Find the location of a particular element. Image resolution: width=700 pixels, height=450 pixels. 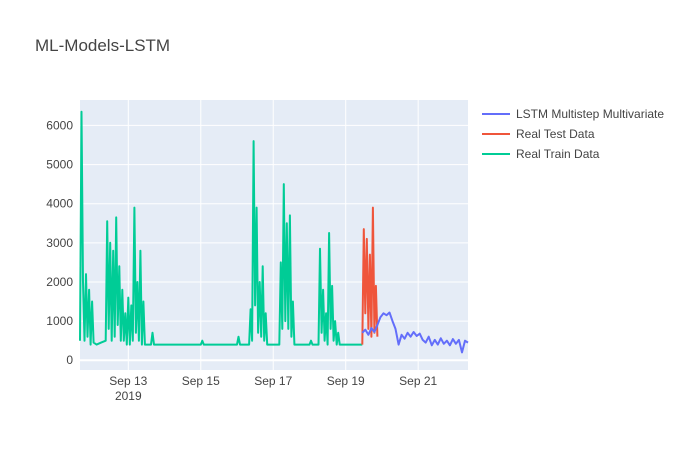

y-tick-label: 0 is located at coordinates (69, 360).